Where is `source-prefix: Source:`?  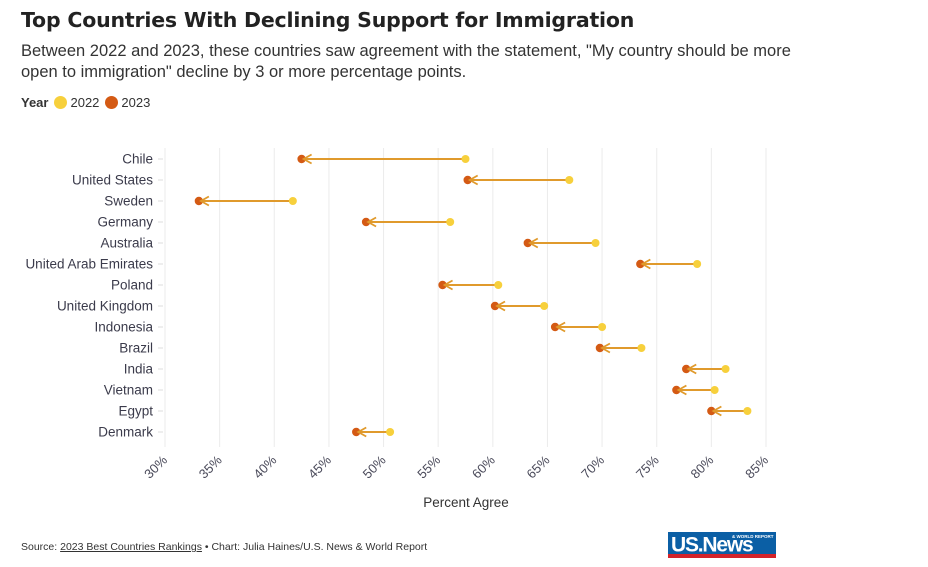
source-prefix: Source: is located at coordinates (41, 547).